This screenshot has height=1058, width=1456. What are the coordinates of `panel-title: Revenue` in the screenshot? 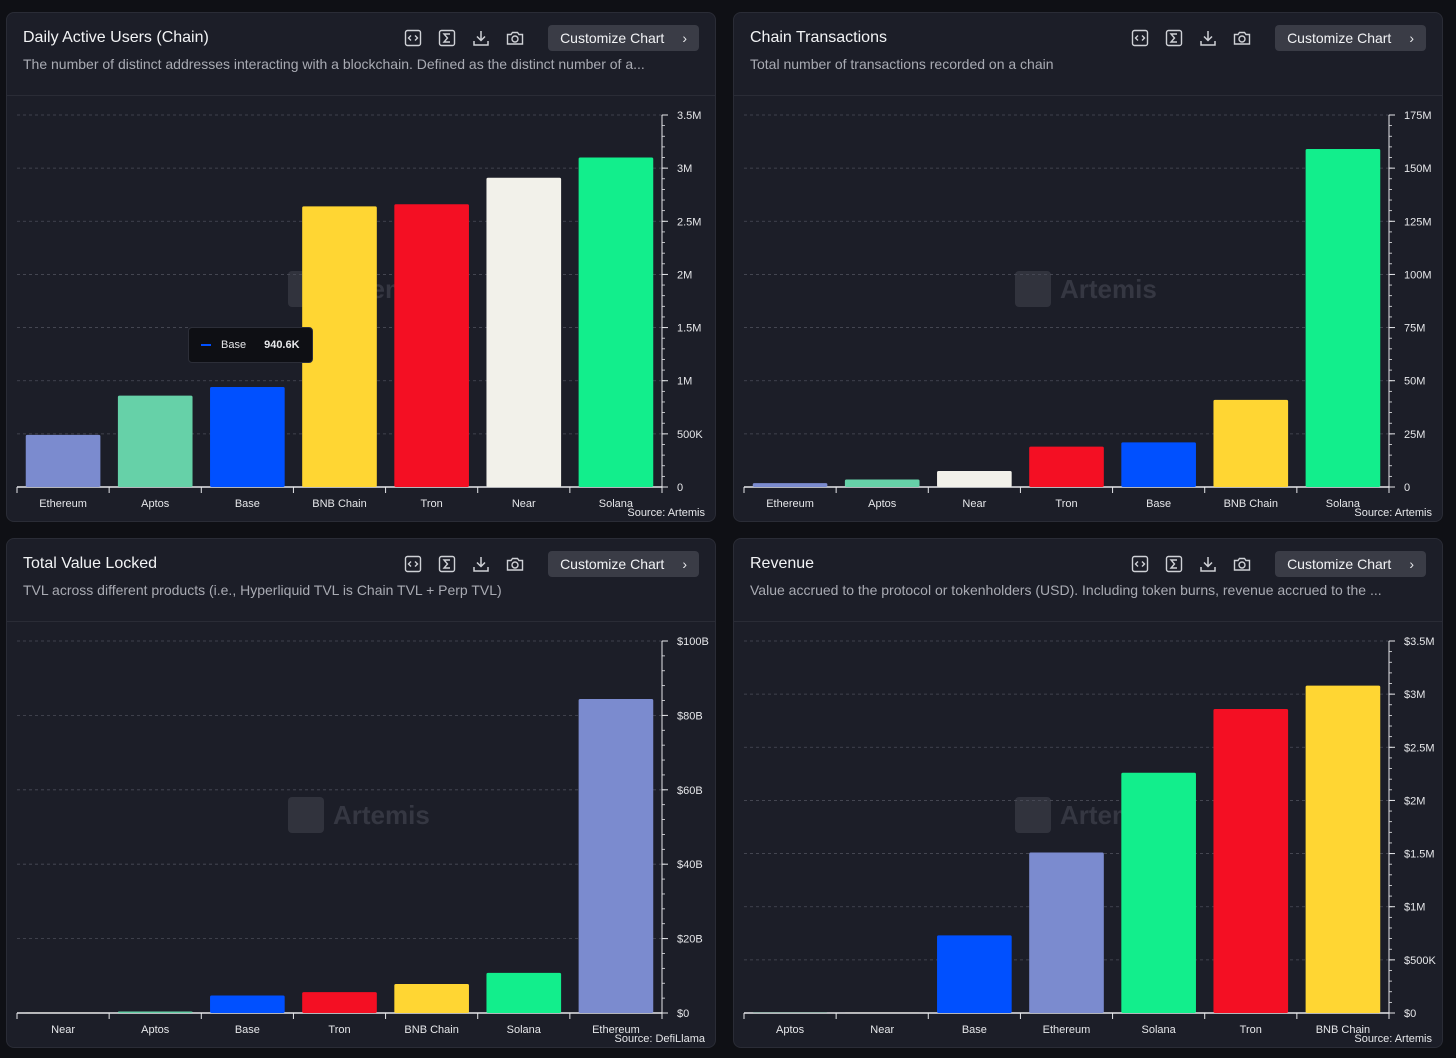 It's located at (782, 563).